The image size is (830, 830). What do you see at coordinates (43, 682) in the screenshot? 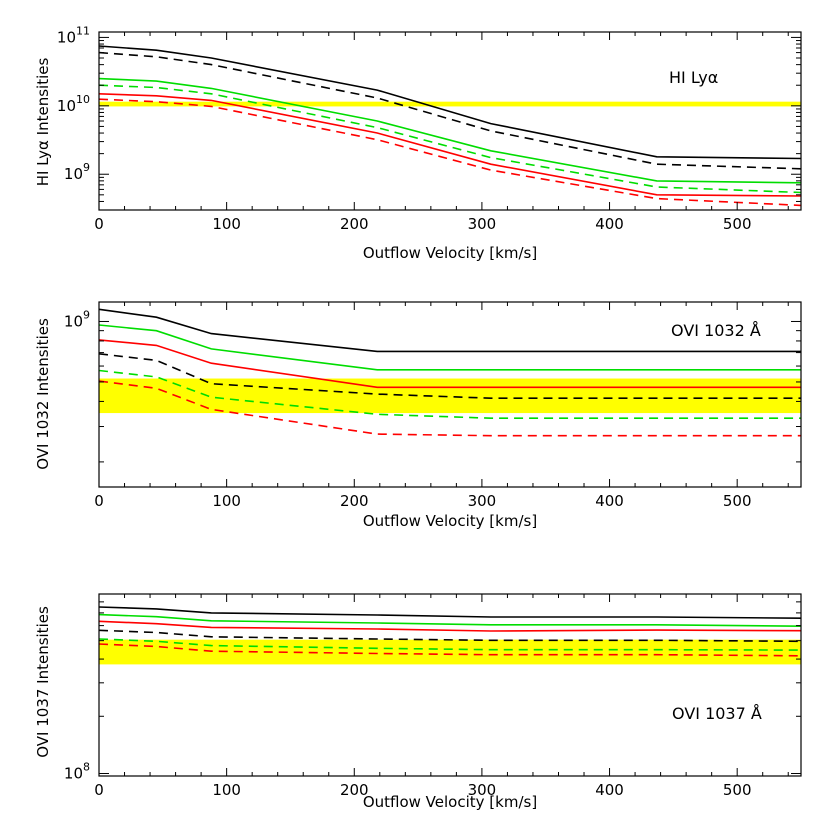
I see `y-axis-label: OVI 1037 Intensities` at bounding box center [43, 682].